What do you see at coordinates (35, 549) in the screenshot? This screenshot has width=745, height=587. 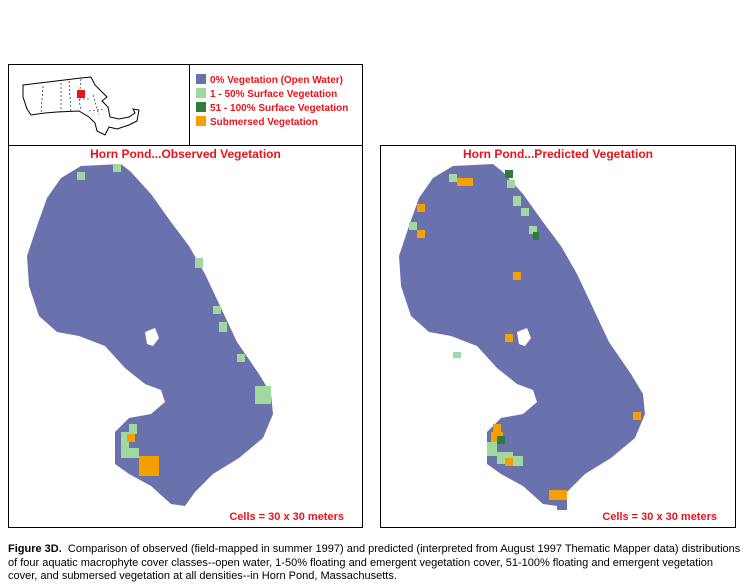 I see `figure-caption-label: Figure 3D.` at bounding box center [35, 549].